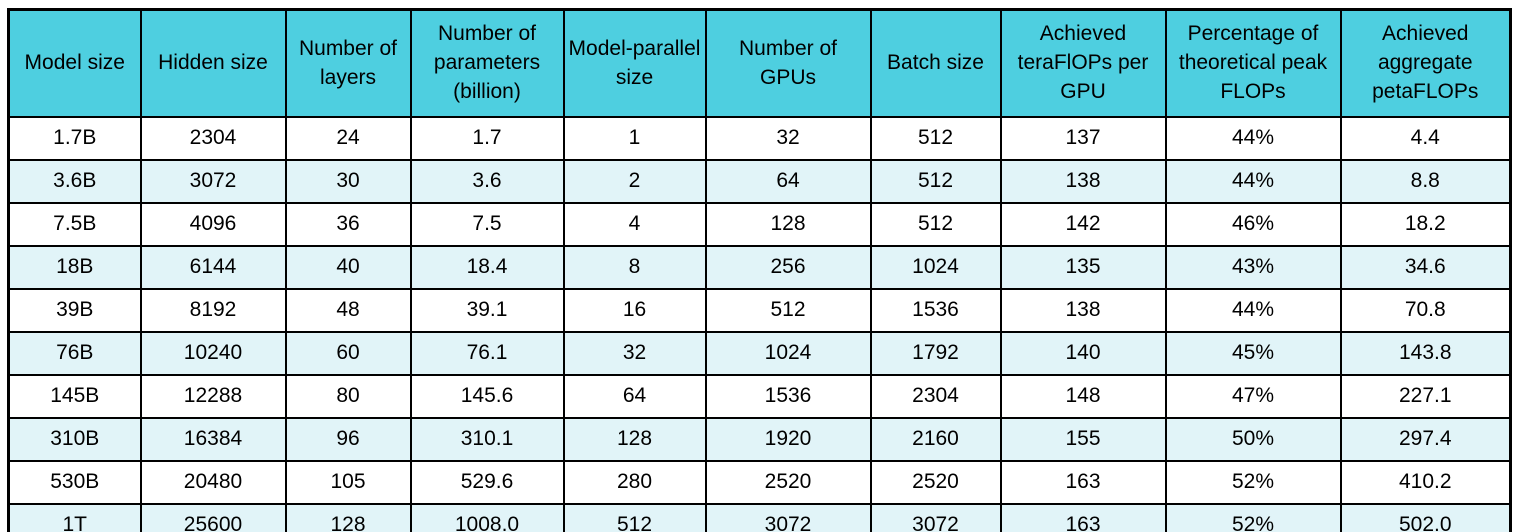  I want to click on cell-1t-percentage-of-theoretical-peak-flops: 52%, so click(1253, 517).